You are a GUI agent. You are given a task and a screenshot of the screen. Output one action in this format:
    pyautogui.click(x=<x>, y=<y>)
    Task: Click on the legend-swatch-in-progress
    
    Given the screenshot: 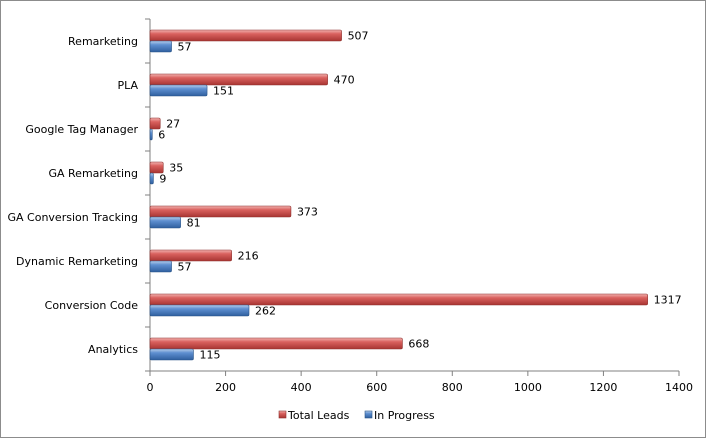 What is the action you would take?
    pyautogui.click(x=368, y=414)
    